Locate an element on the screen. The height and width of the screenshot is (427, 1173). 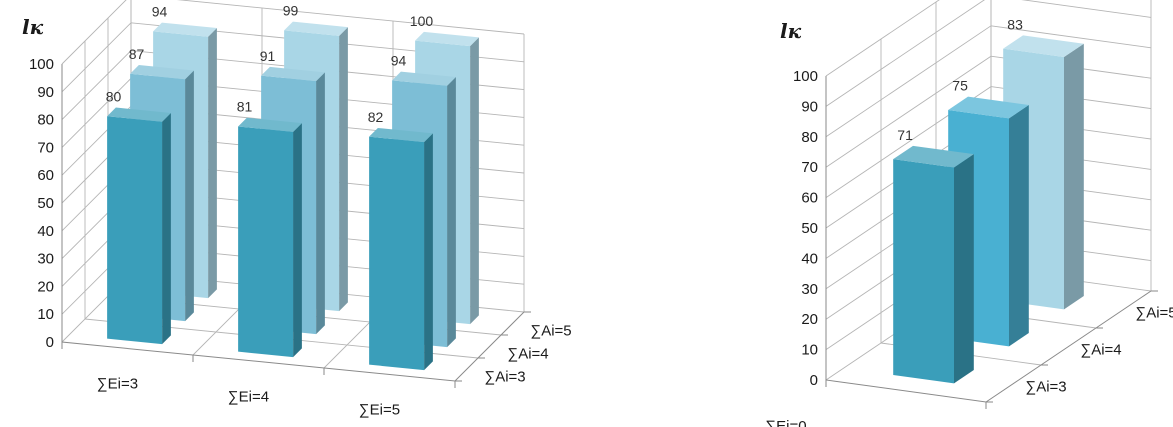
x-category-label: ∑Ei=3 is located at coordinates (117, 384).